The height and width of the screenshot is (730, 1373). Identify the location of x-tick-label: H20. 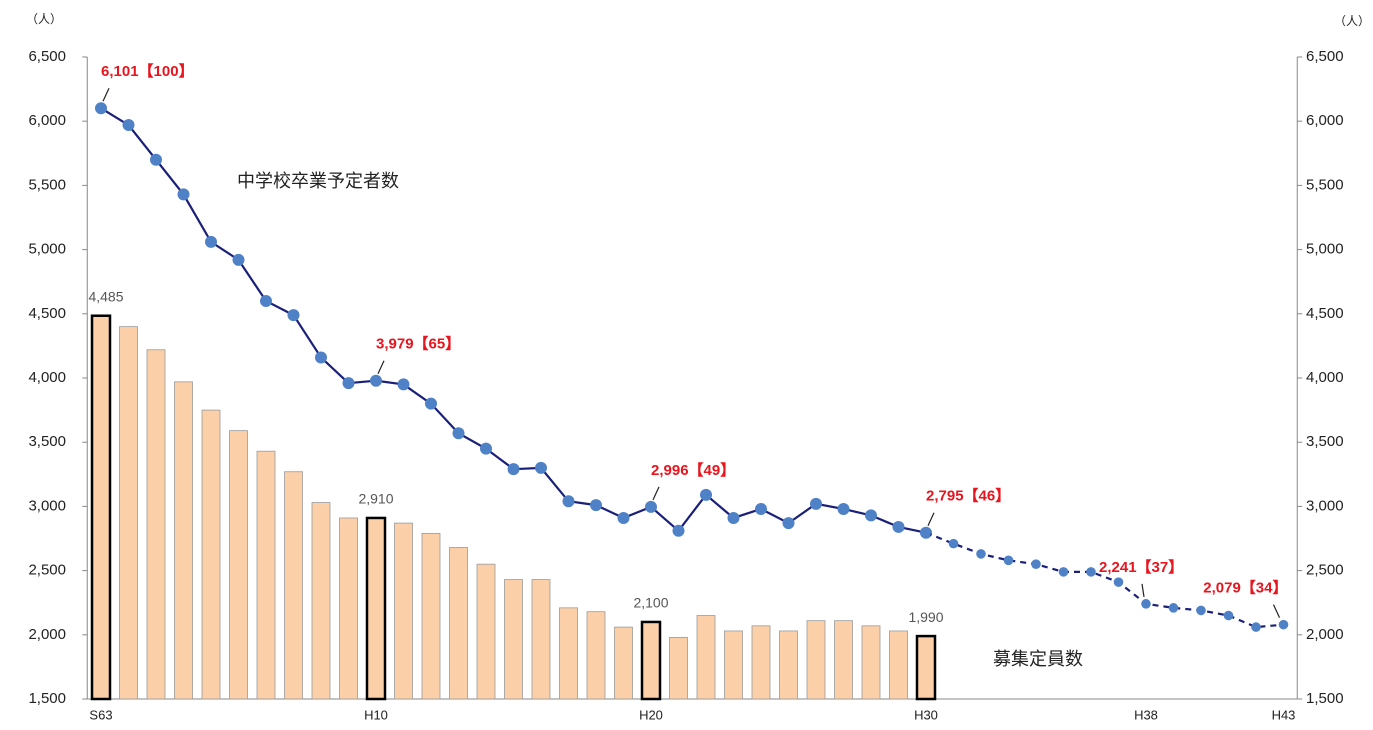
(651, 714).